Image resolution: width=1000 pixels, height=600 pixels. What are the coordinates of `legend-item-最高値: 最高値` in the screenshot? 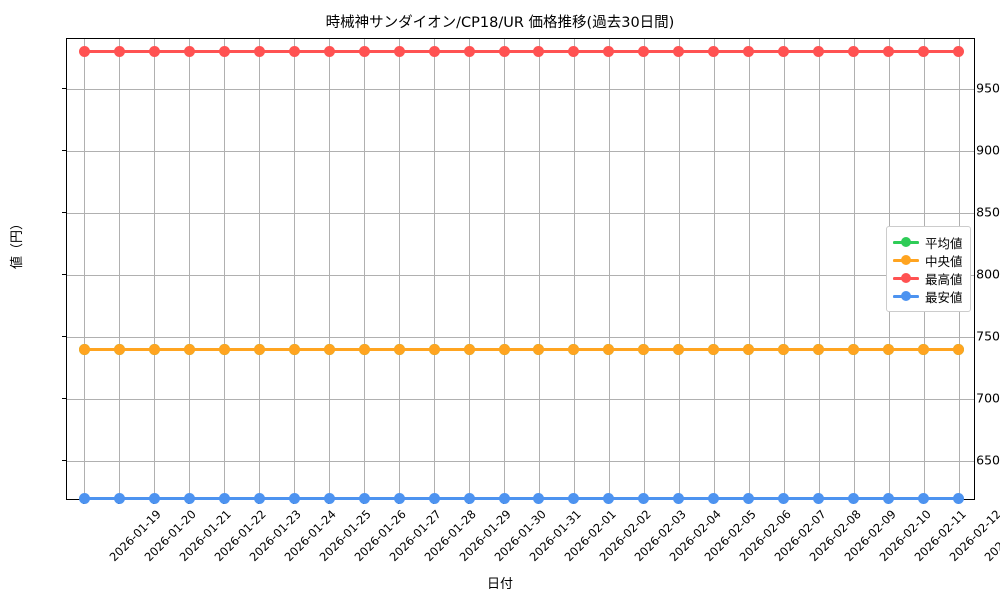 It's located at (928, 278).